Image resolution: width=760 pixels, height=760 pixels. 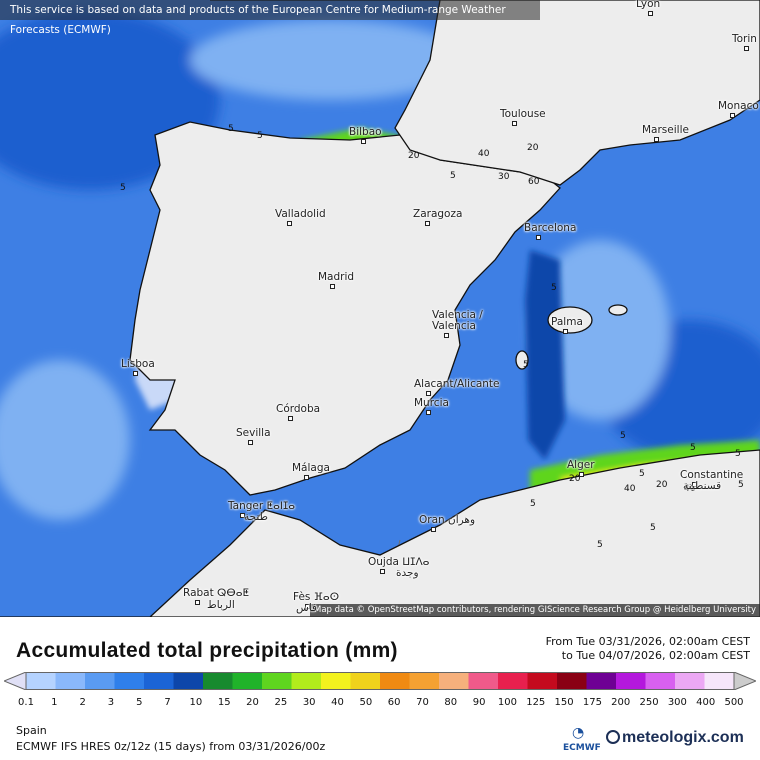 I want to click on legend-label: 7, so click(x=167, y=702).